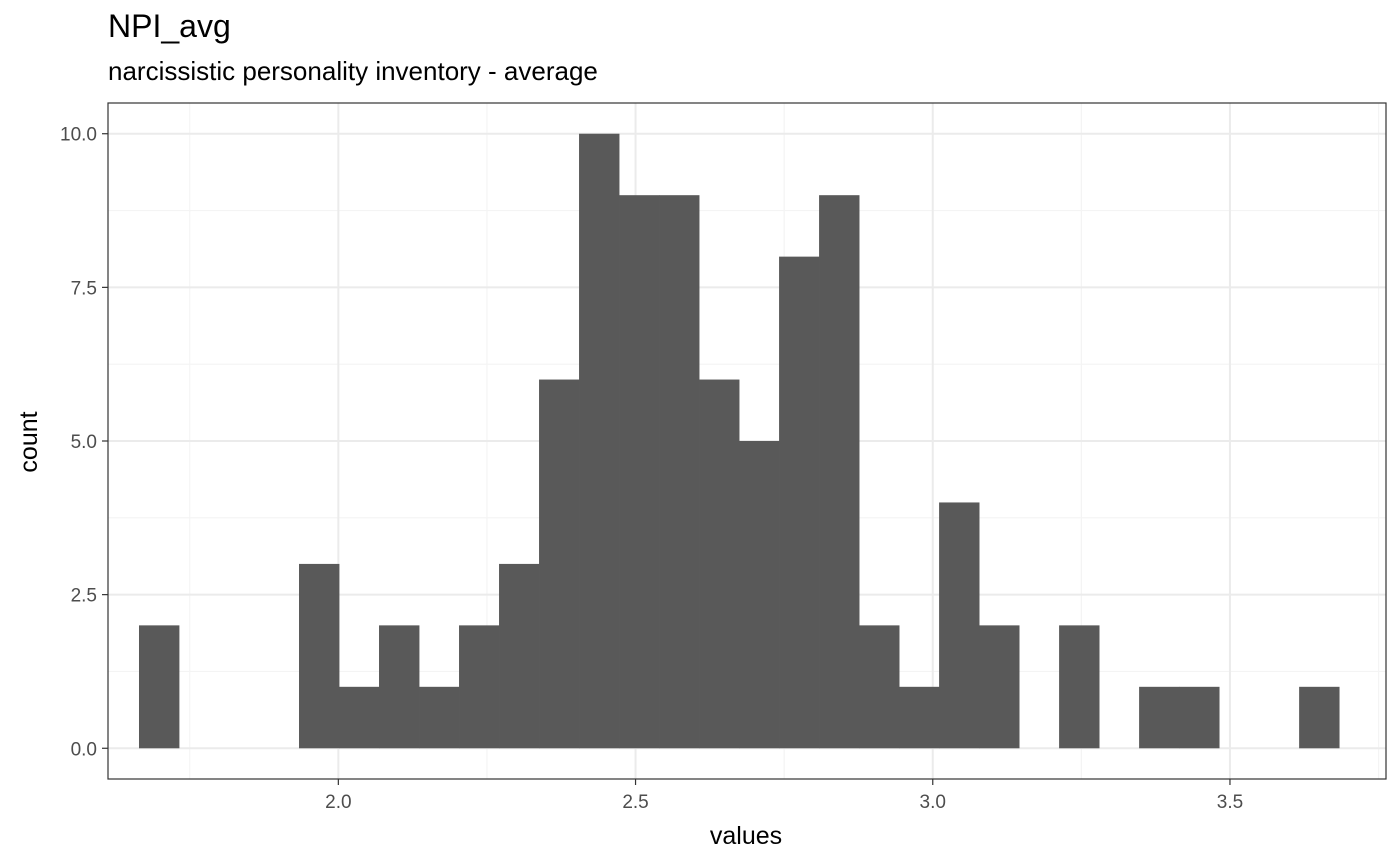  Describe the element at coordinates (169, 26) in the screenshot. I see `chart-title: NPI_avg` at that location.